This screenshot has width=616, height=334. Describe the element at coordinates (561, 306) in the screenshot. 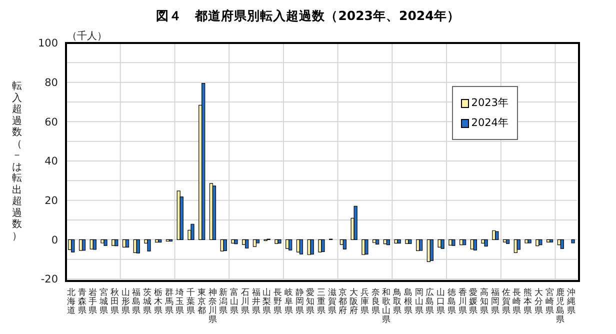

I see `x-tick-label: 鹿児島県` at that location.